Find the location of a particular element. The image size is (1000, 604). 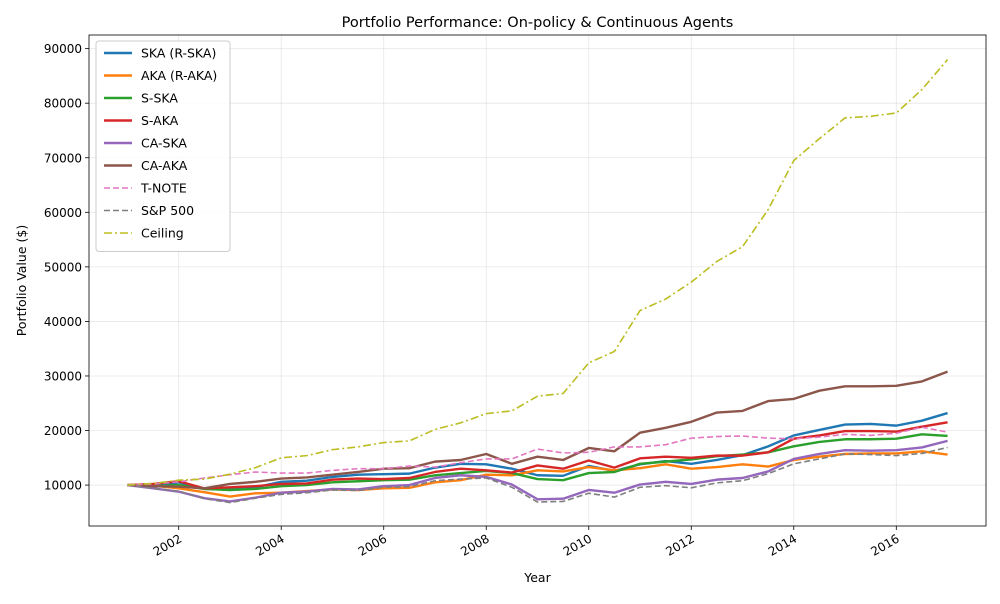

x-tick-label: 2004 is located at coordinates (269, 544).